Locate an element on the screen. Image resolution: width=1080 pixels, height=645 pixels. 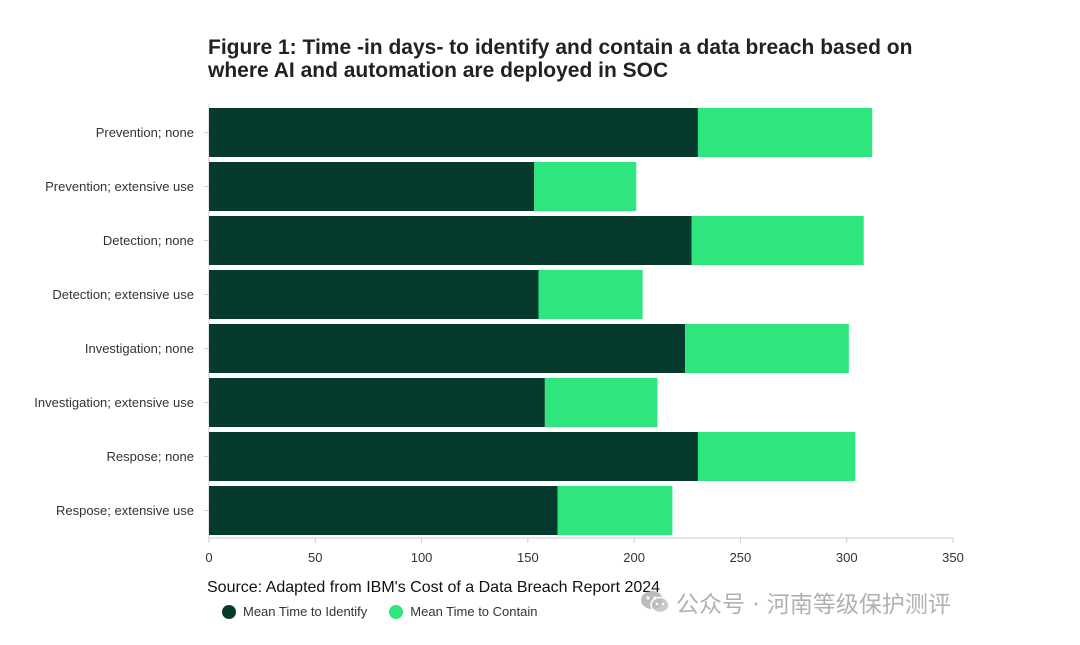
x-tick-label-0: 0 is located at coordinates (208, 557).